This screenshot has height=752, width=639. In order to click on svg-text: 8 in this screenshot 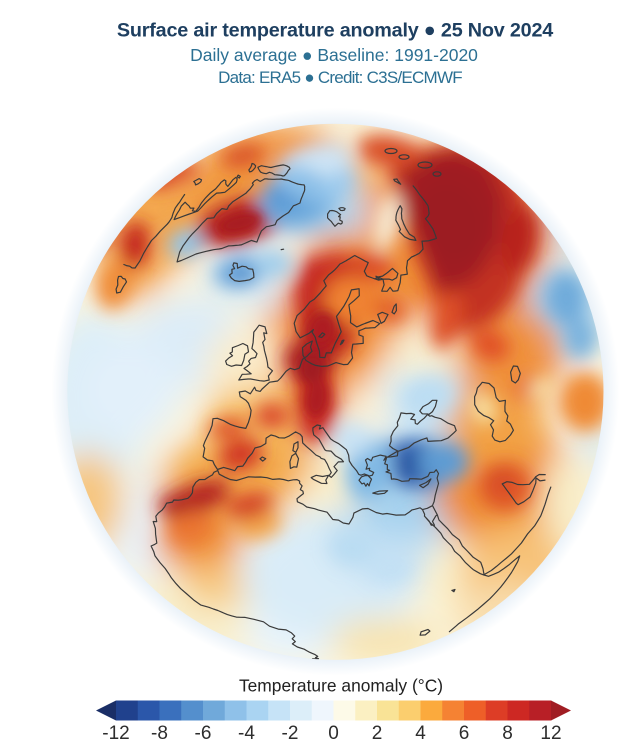, I will do `click(507, 733)`.